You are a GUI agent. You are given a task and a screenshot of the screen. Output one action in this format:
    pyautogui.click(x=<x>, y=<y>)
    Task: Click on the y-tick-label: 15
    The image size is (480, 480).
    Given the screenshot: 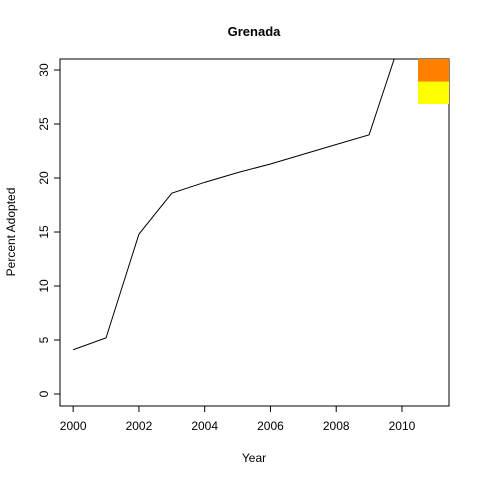 What is the action you would take?
    pyautogui.click(x=44, y=232)
    